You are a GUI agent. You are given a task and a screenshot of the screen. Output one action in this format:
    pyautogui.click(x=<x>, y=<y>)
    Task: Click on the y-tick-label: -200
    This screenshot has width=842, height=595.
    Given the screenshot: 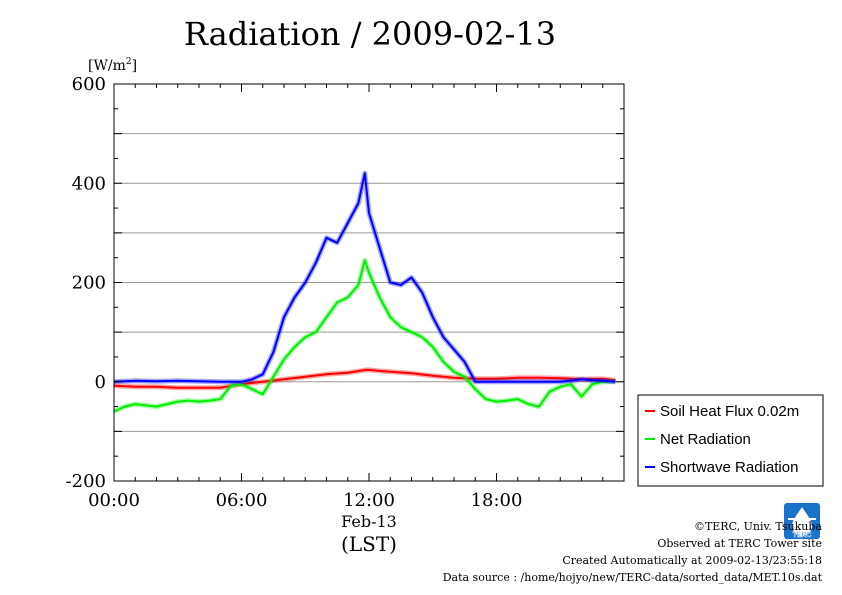 What is the action you would take?
    pyautogui.click(x=86, y=481)
    